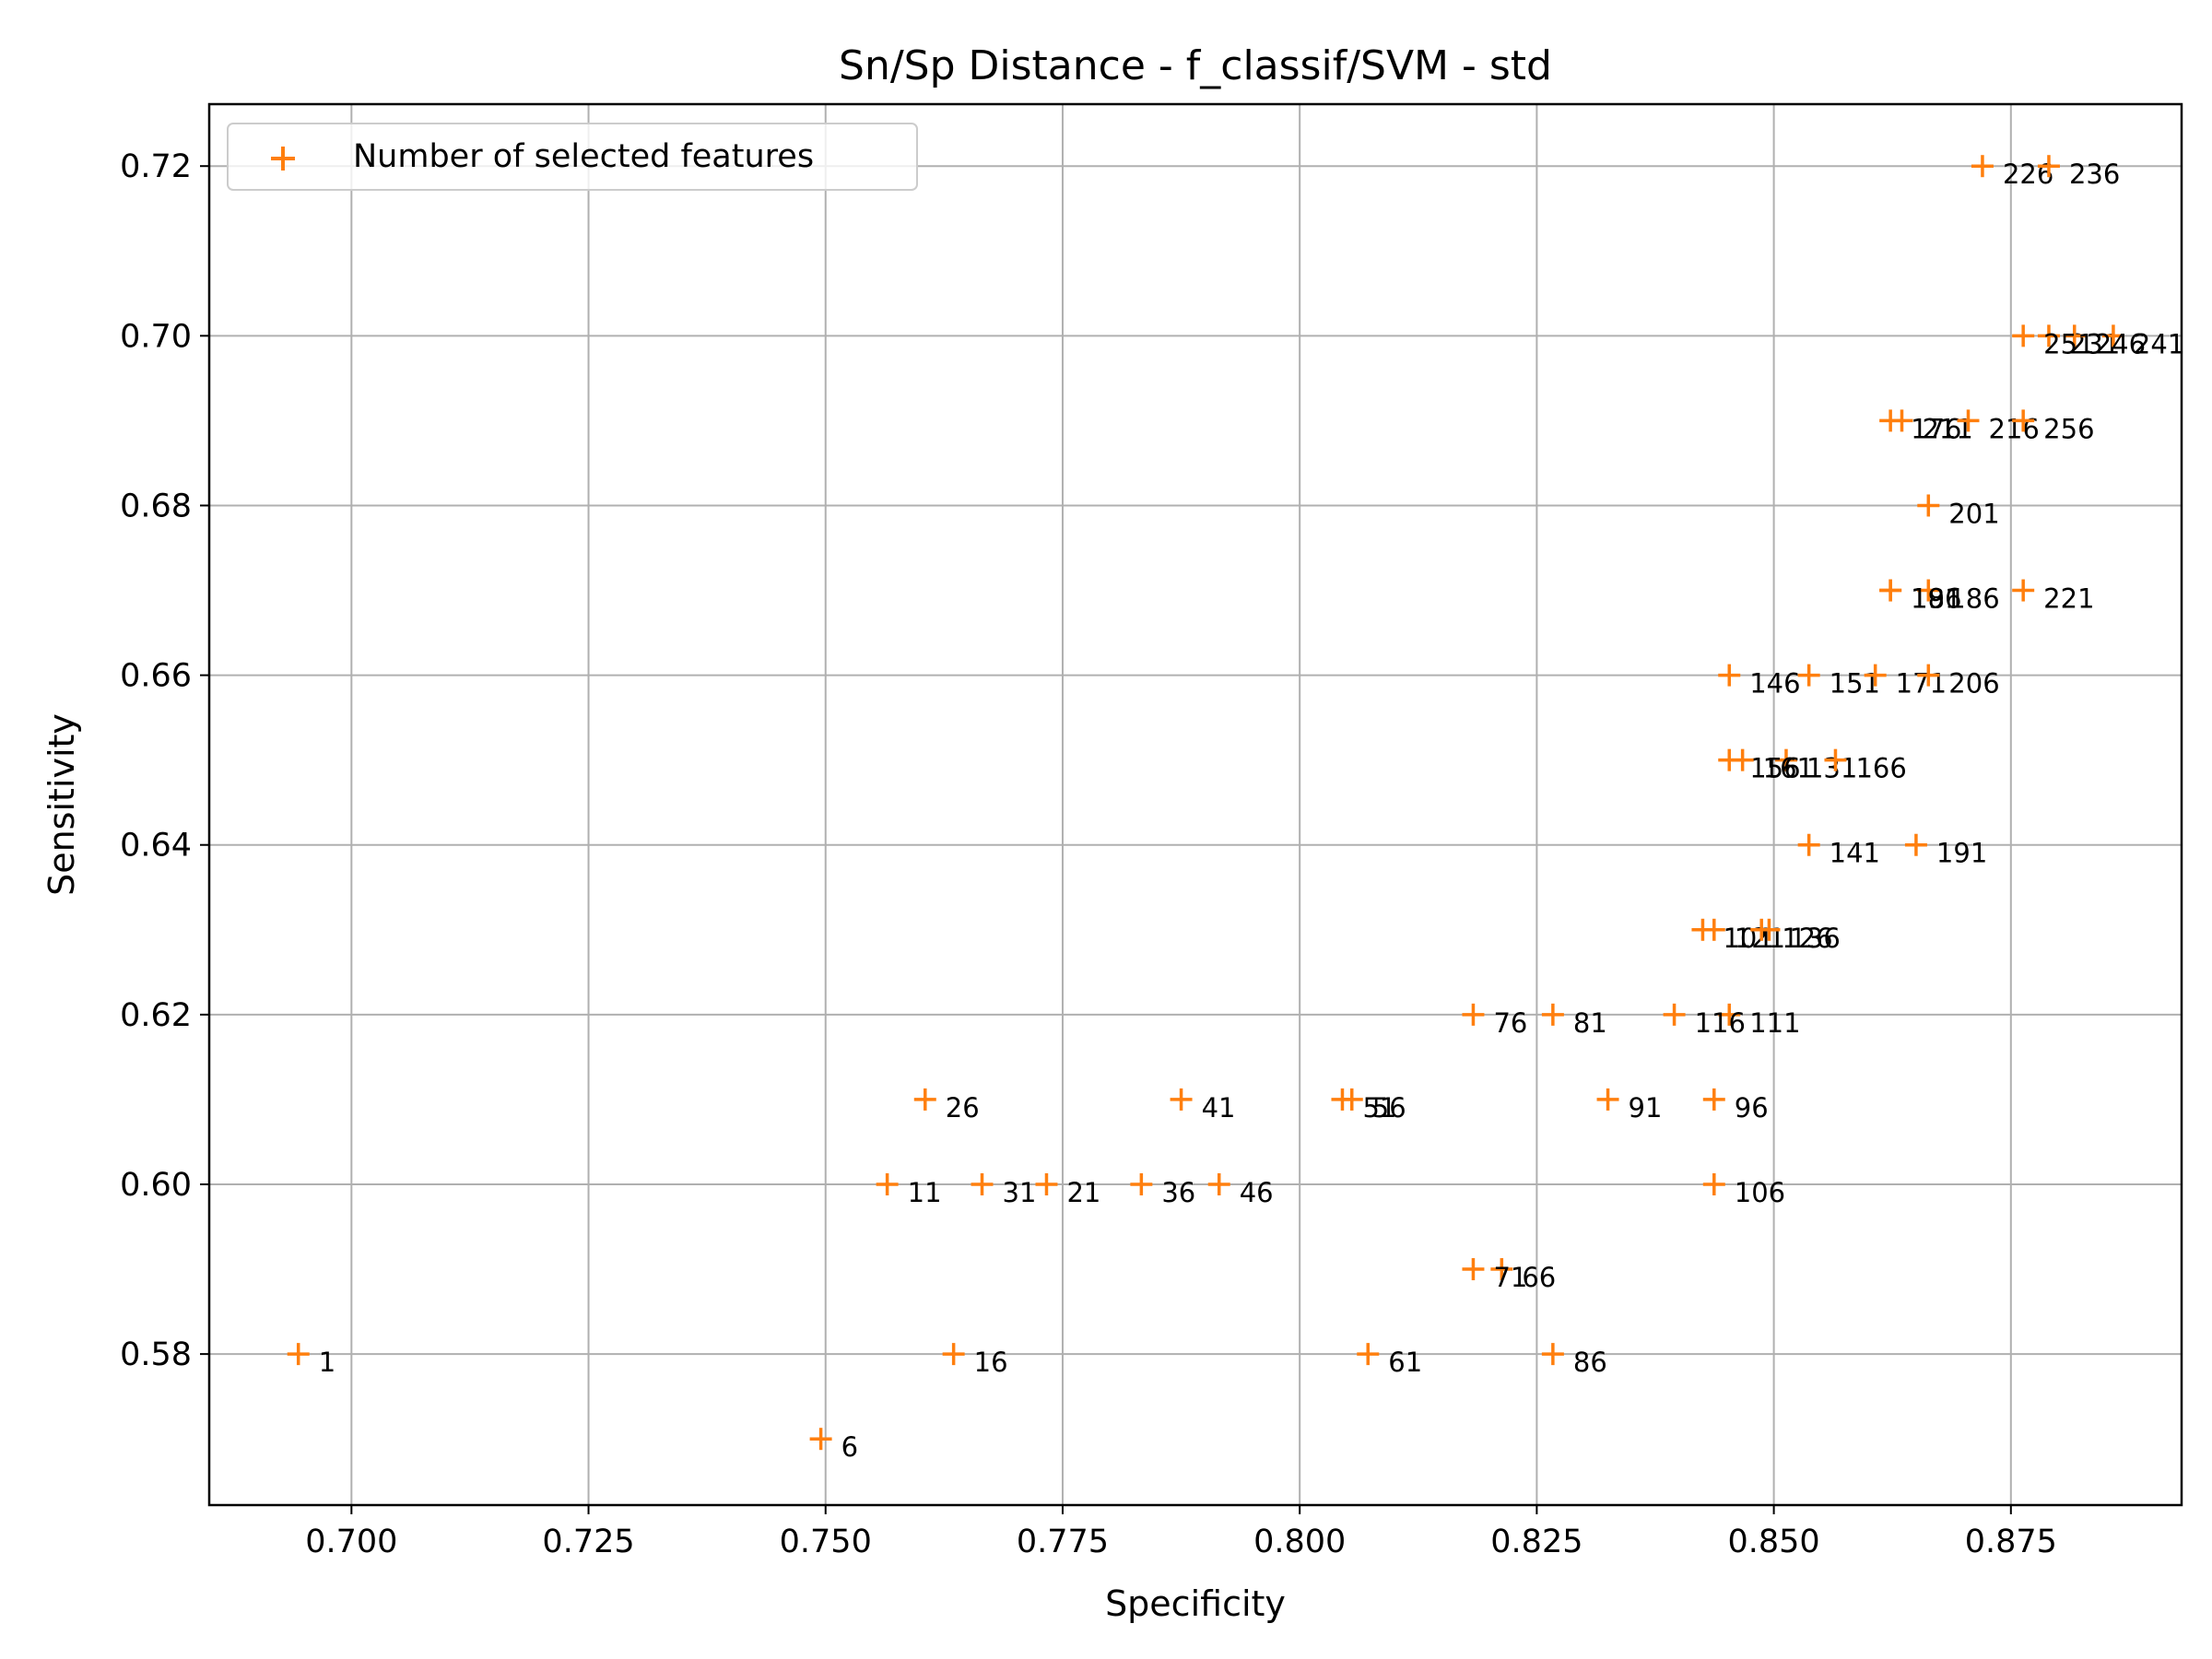 This screenshot has height=1659, width=2212. Describe the element at coordinates (826, 1542) in the screenshot. I see `x-tick-label: 0.750` at that location.